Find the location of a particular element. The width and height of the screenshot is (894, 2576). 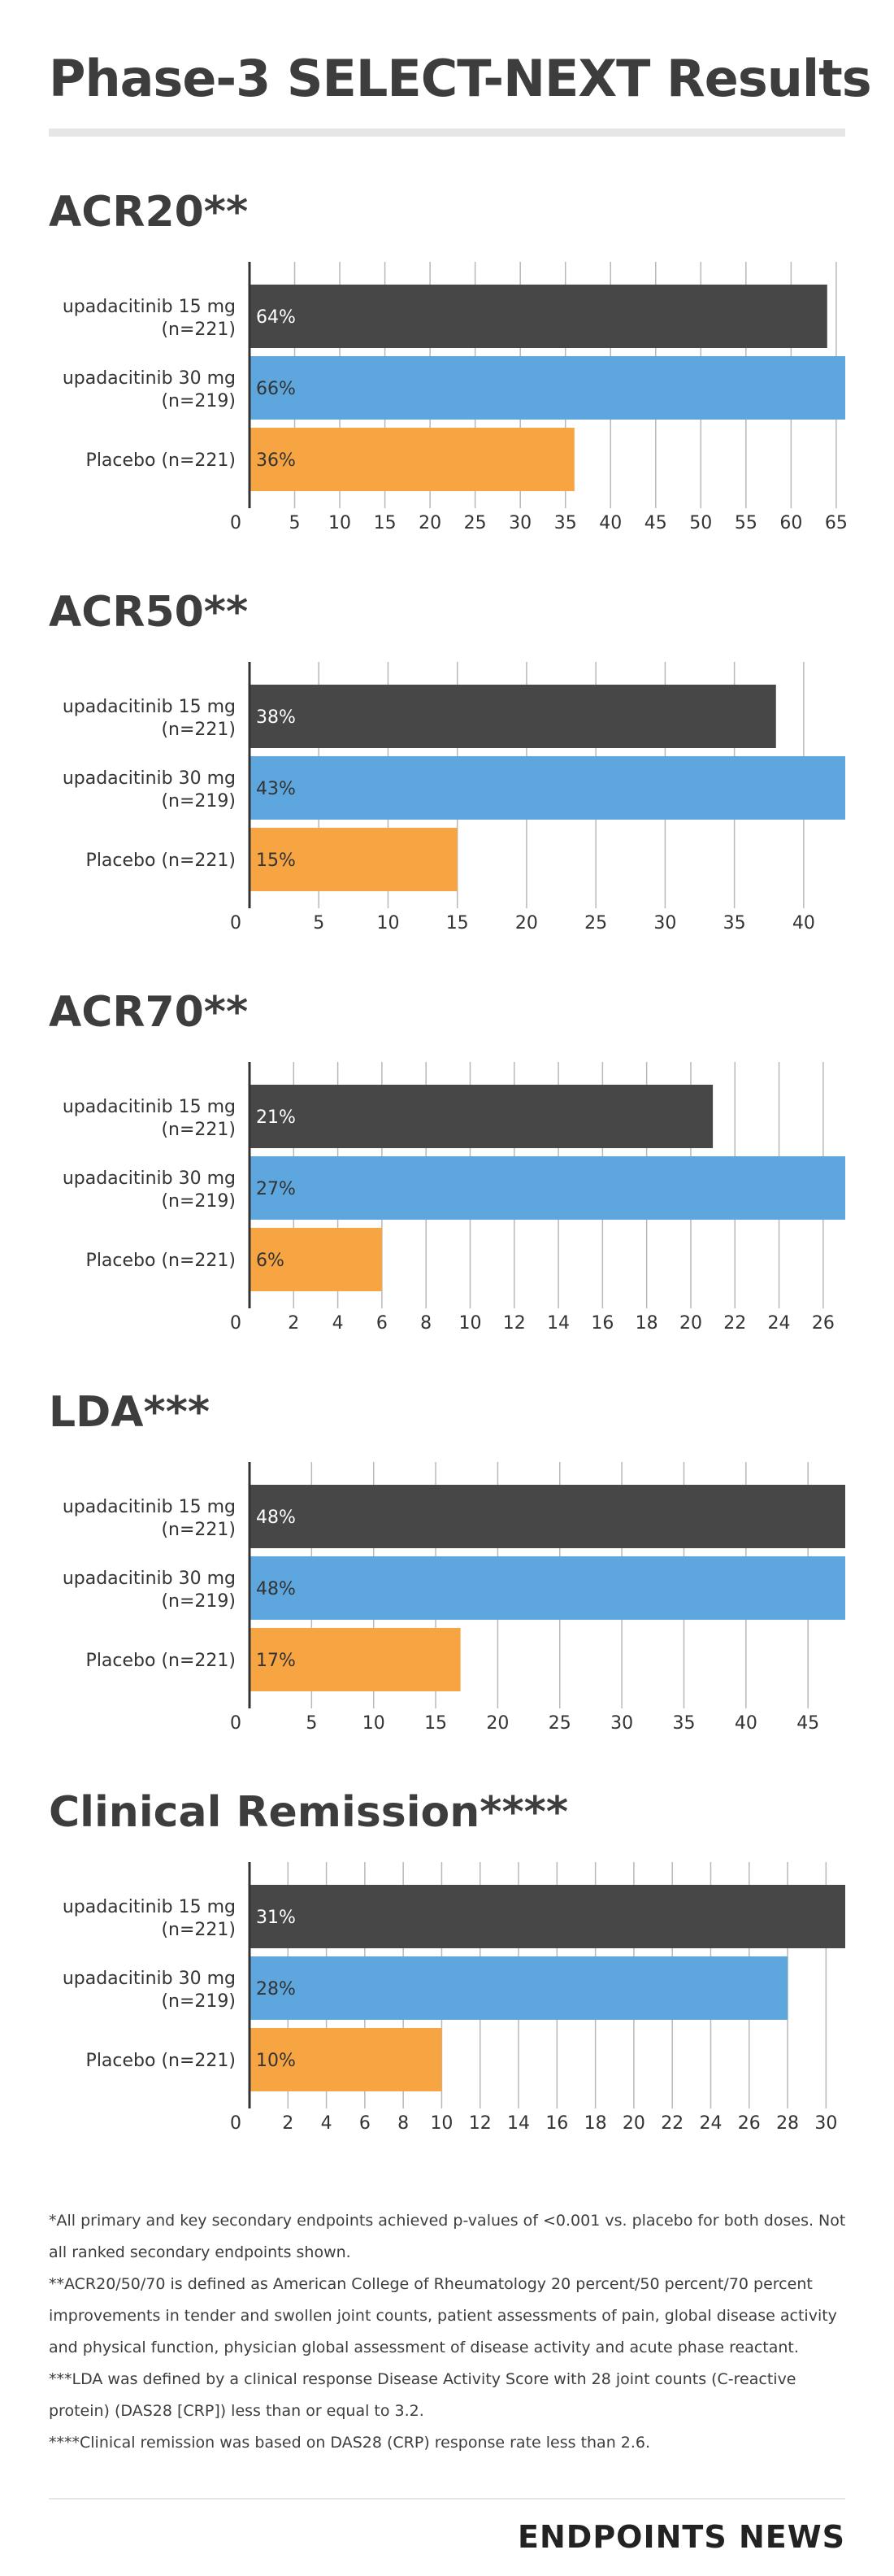

tick-label: 18 is located at coordinates (647, 1324).